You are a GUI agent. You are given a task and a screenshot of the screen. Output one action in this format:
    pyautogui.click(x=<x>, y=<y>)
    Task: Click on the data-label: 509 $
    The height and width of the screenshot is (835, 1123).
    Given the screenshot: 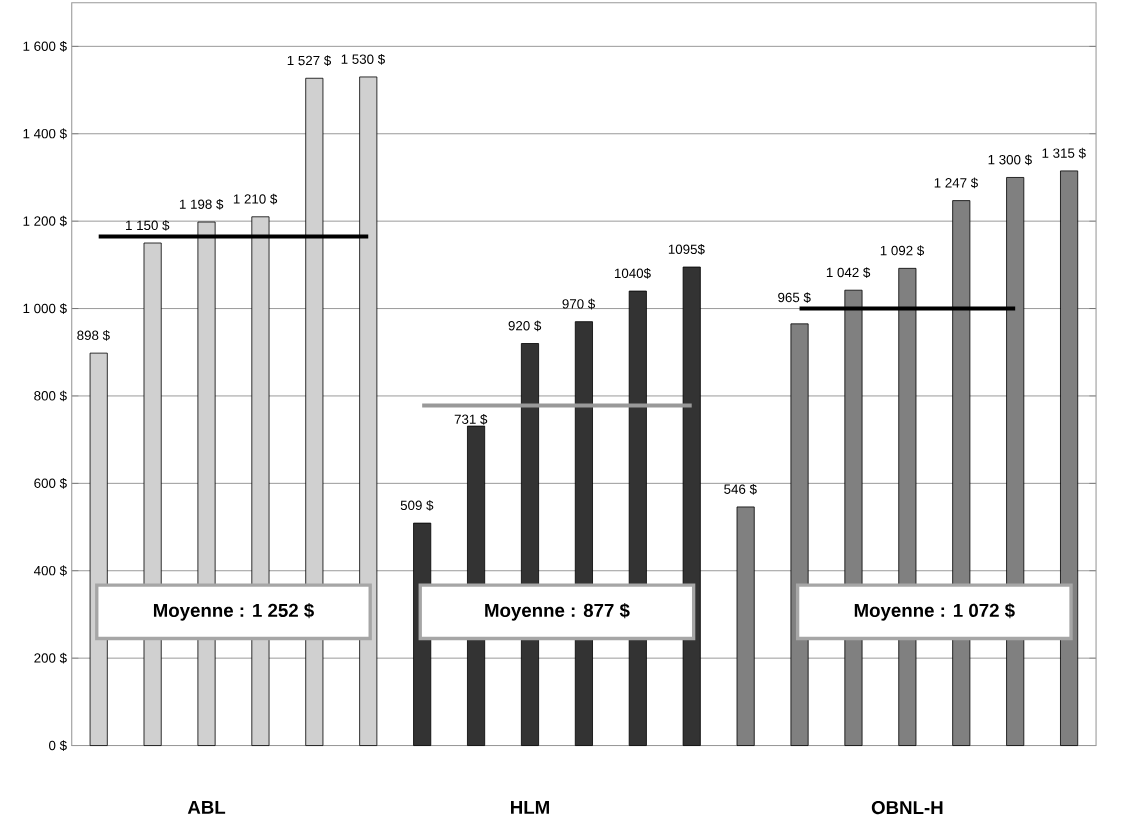 What is the action you would take?
    pyautogui.click(x=417, y=505)
    